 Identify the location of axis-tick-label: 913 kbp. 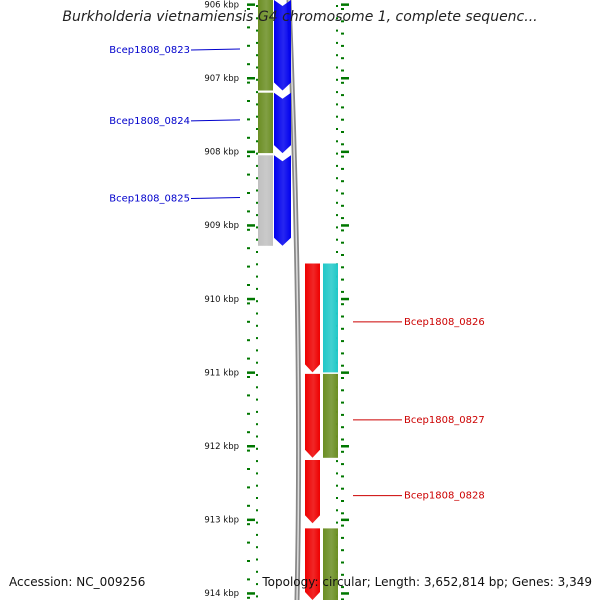
(221, 521).